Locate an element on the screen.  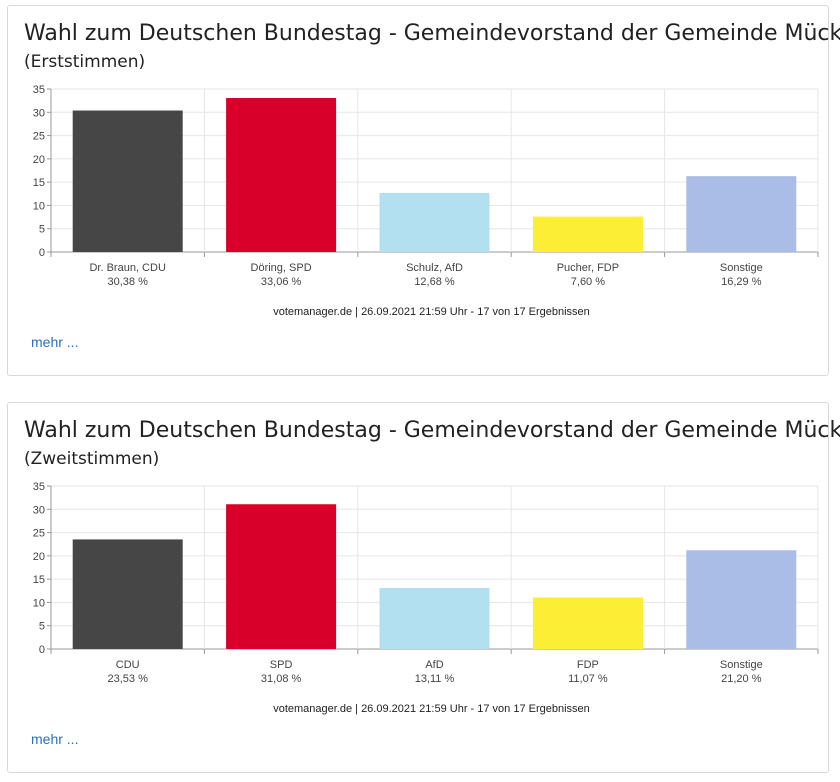
x-category-label: CDU is located at coordinates (128, 665).